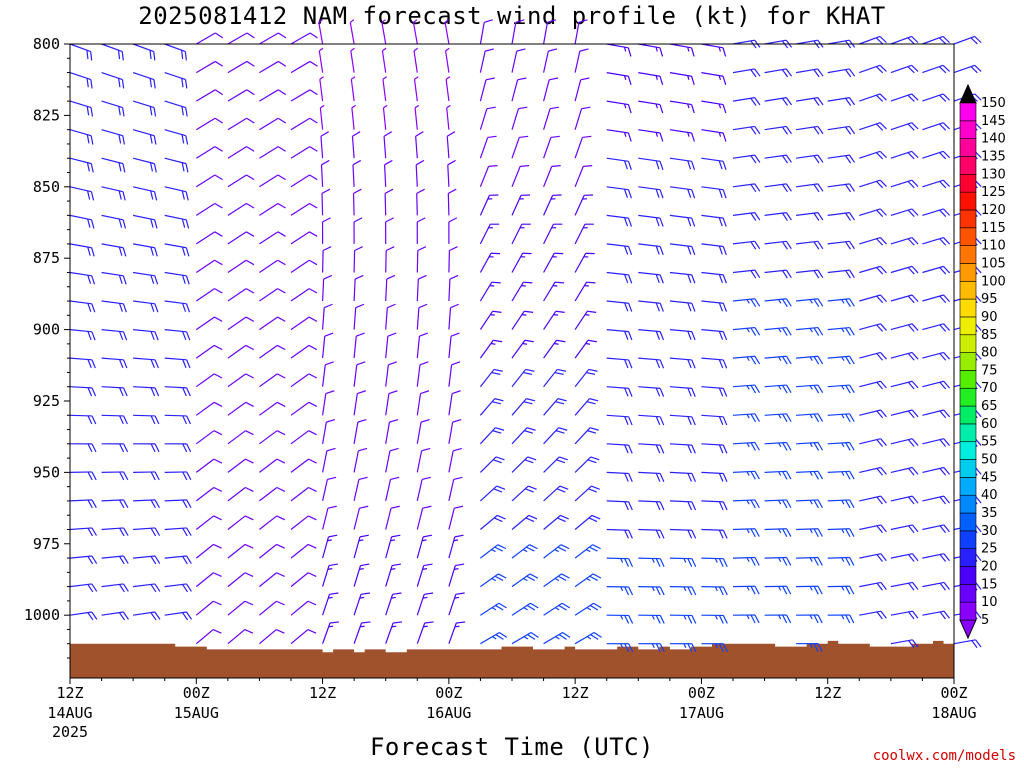 Image resolution: width=1024 pixels, height=768 pixels. What do you see at coordinates (968, 129) in the screenshot?
I see `colorbar-swatch` at bounding box center [968, 129].